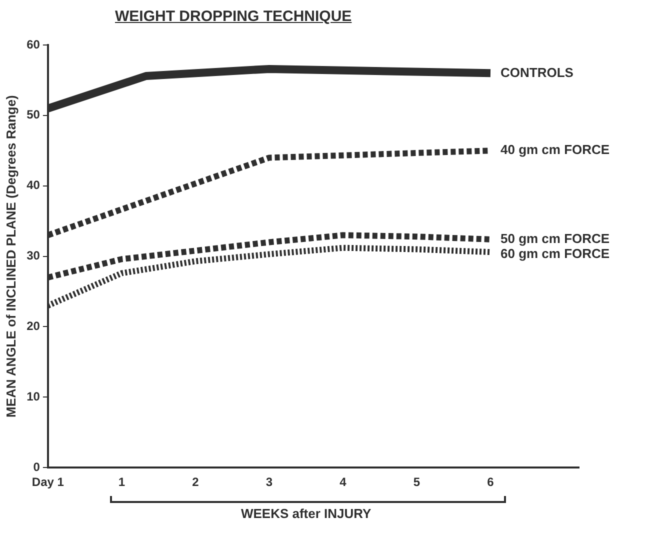  Describe the element at coordinates (269, 482) in the screenshot. I see `x-tick-label: 3` at that location.